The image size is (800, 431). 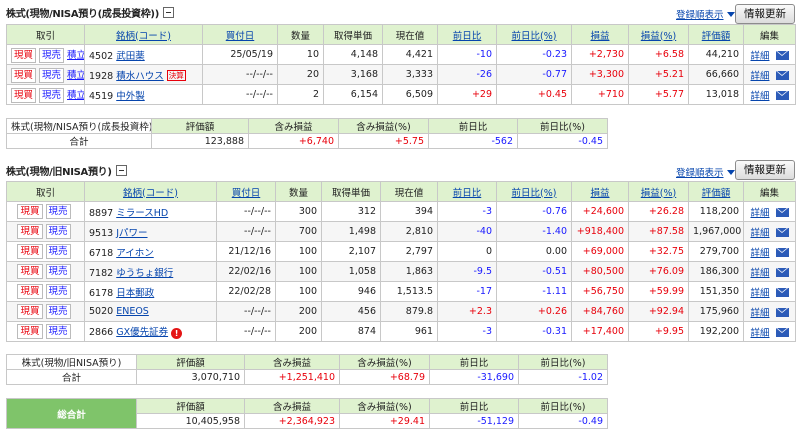 What do you see at coordinates (300, 94) in the screenshot?
I see `quantity: 2` at bounding box center [300, 94].